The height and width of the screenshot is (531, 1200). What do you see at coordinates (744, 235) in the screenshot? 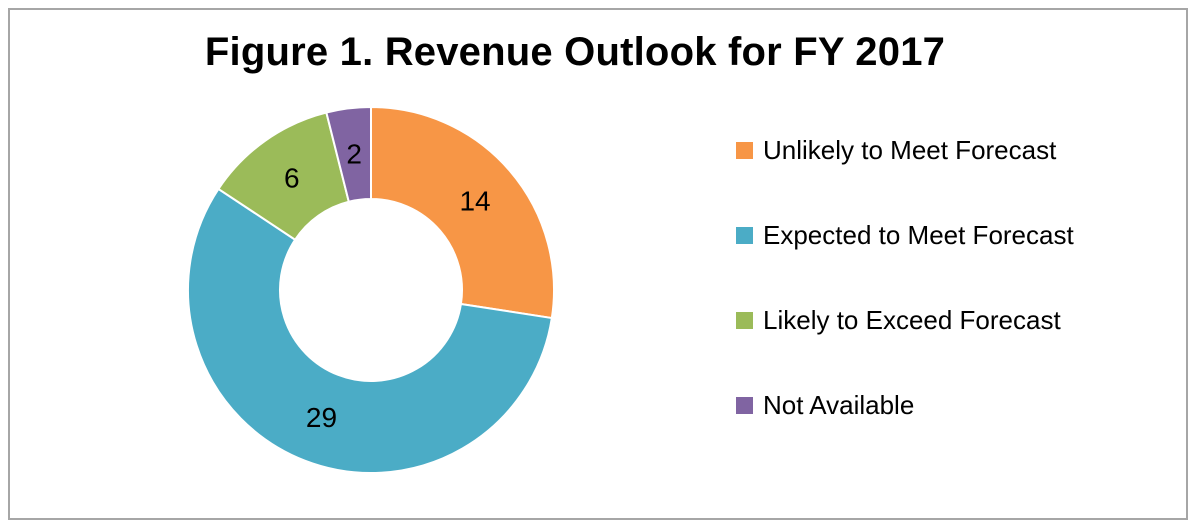
I see `legend-swatch-expected` at bounding box center [744, 235].